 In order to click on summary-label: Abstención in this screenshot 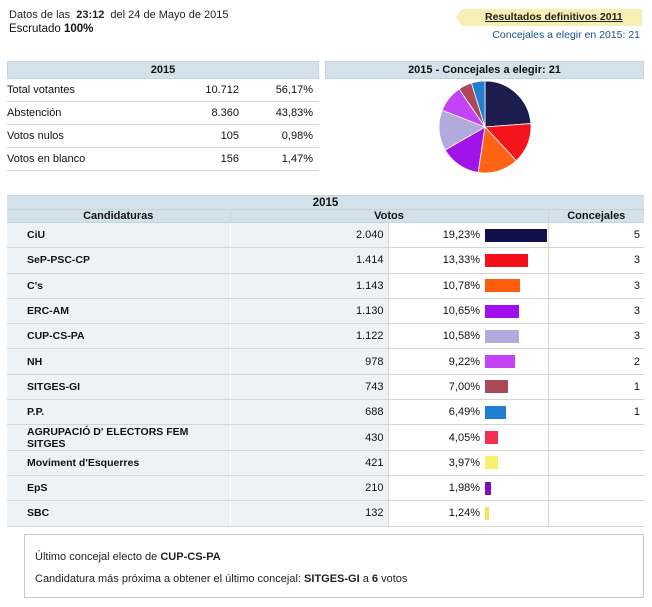, I will do `click(34, 113)`.